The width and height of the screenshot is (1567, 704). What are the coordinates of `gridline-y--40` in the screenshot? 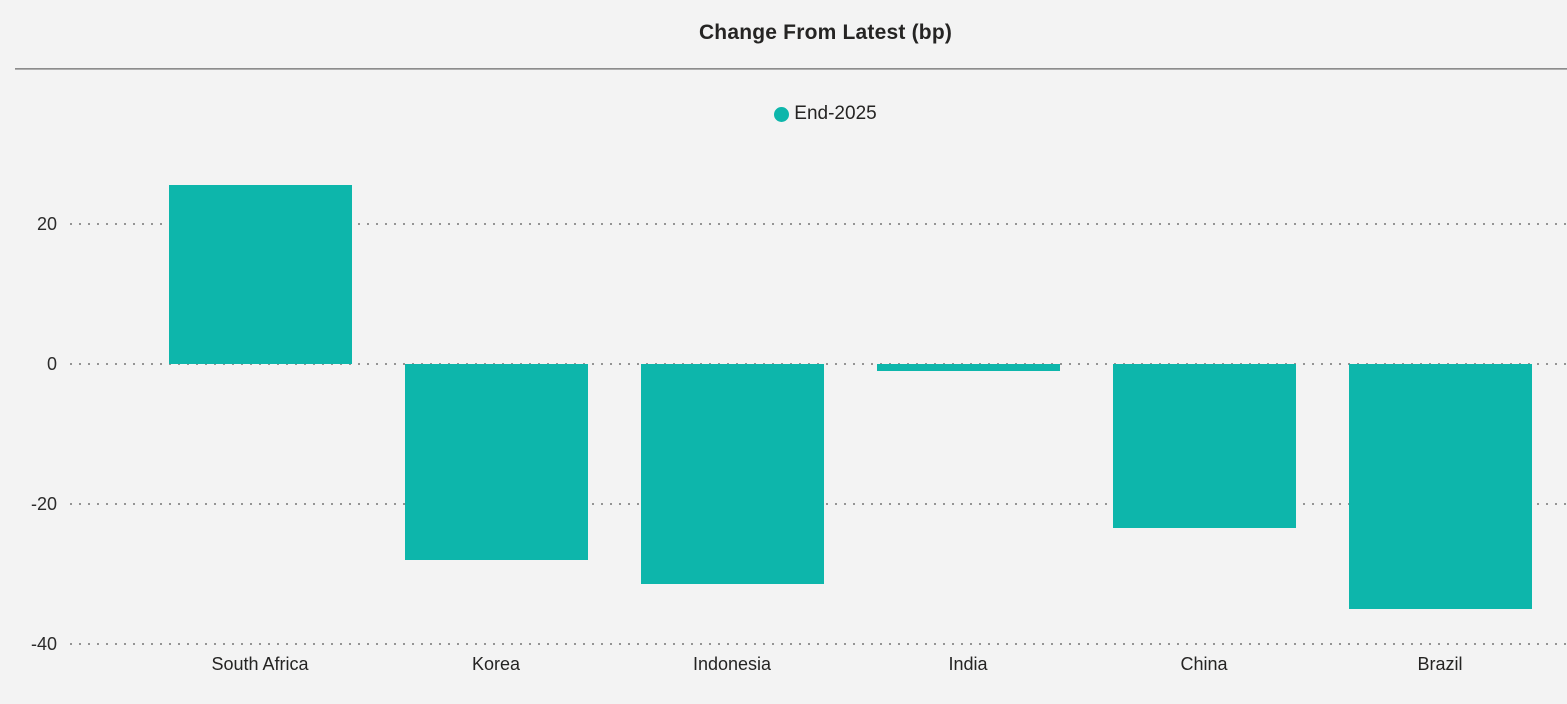 It's located at (818, 643).